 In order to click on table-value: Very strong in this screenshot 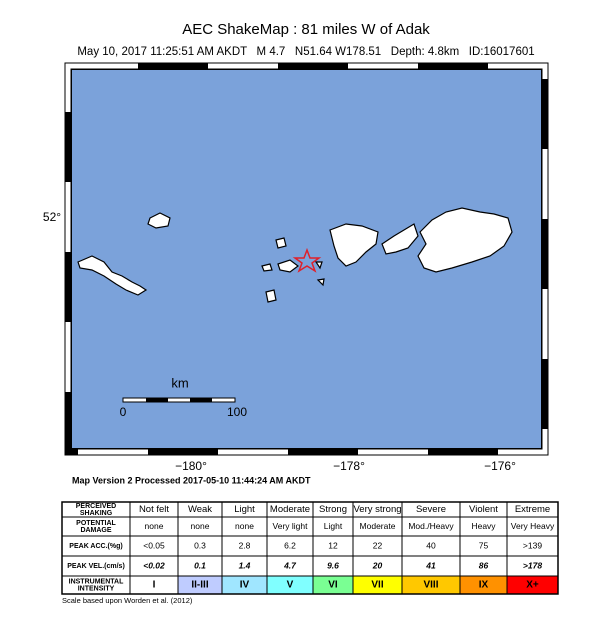, I will do `click(377, 509)`.